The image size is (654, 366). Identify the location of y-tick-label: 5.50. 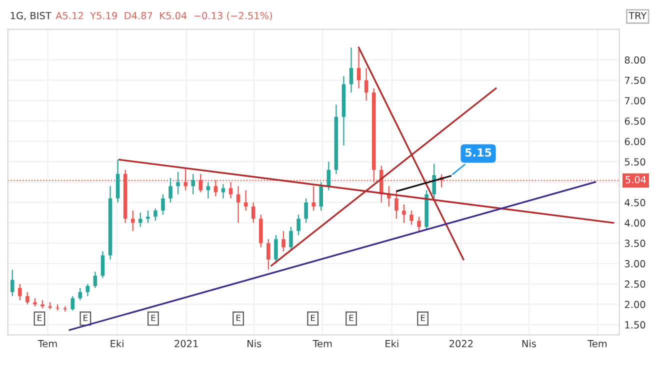
(635, 162).